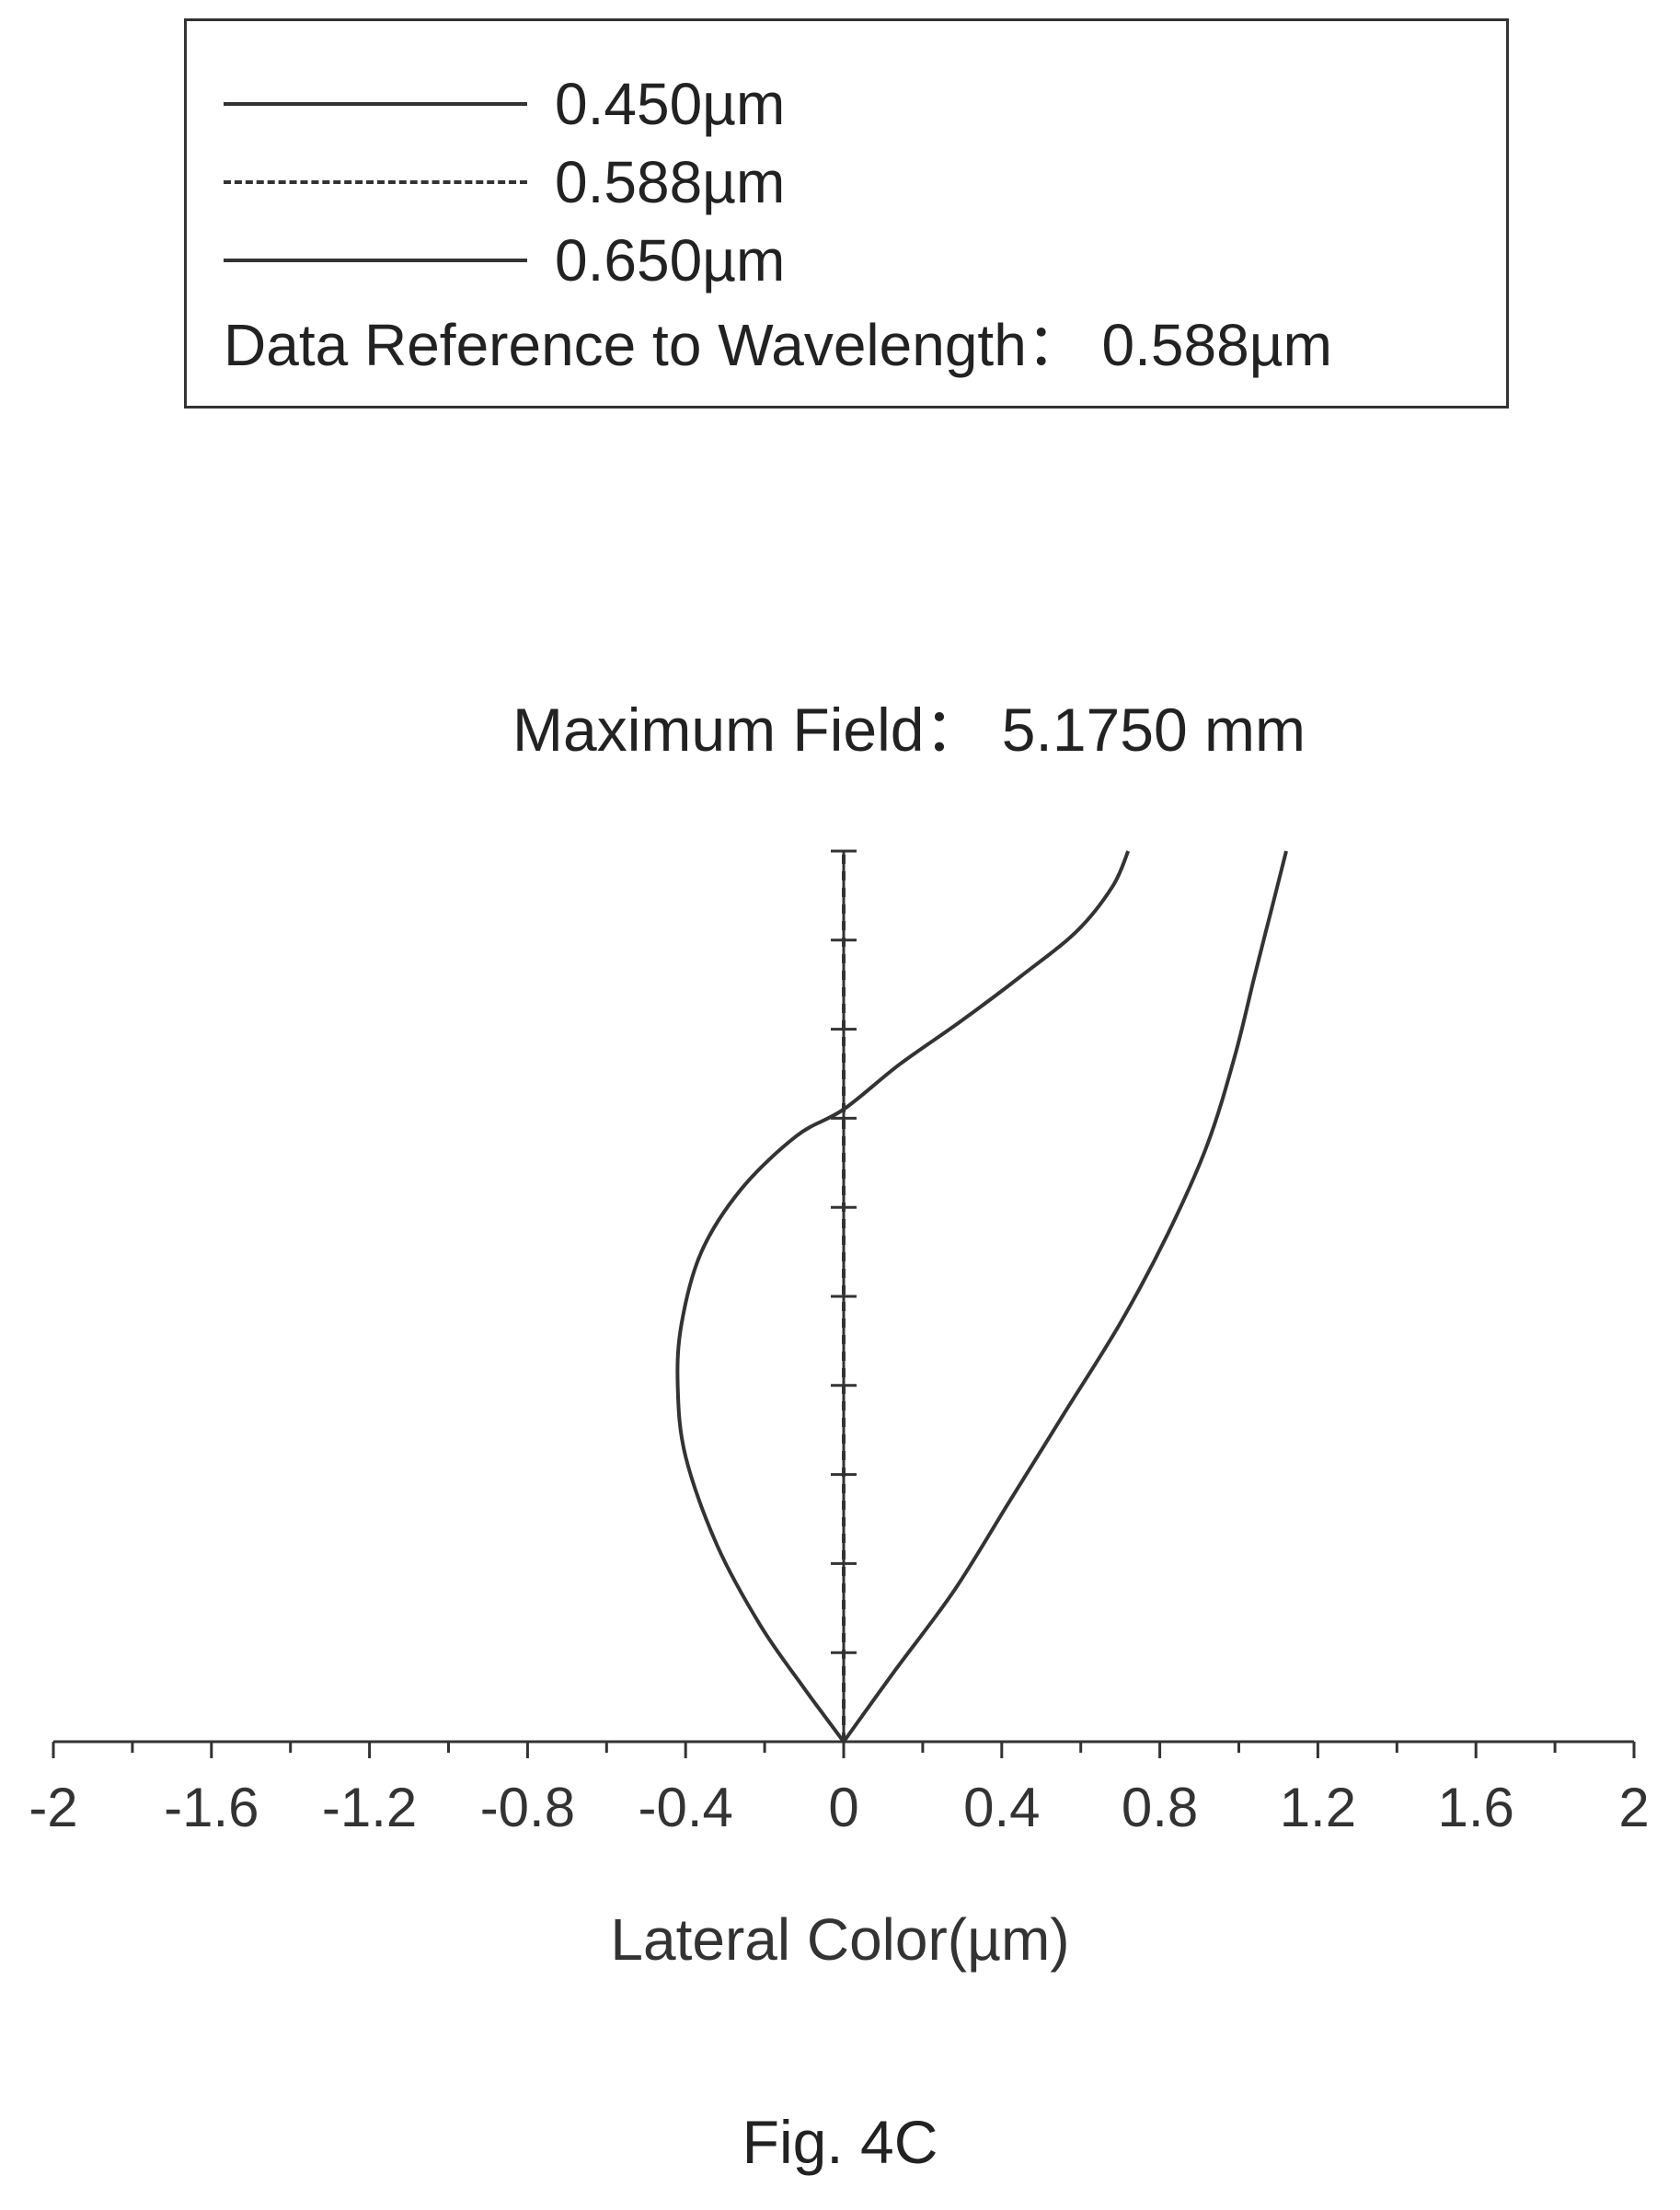 Image resolution: width=1680 pixels, height=2210 pixels. I want to click on x-tick-label: 1.2, so click(1318, 1807).